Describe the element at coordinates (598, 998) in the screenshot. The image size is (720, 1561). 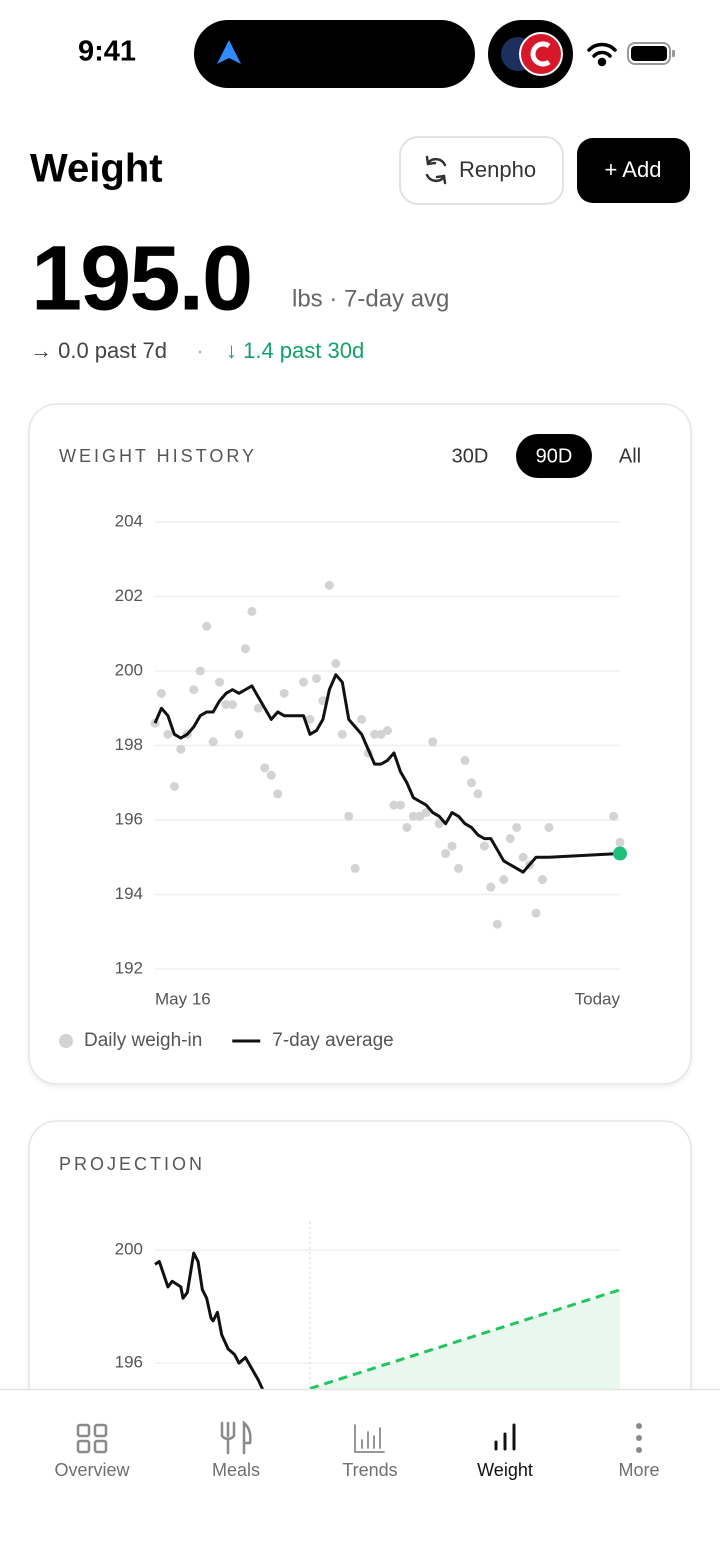
I see `x-tick-label: Today` at that location.